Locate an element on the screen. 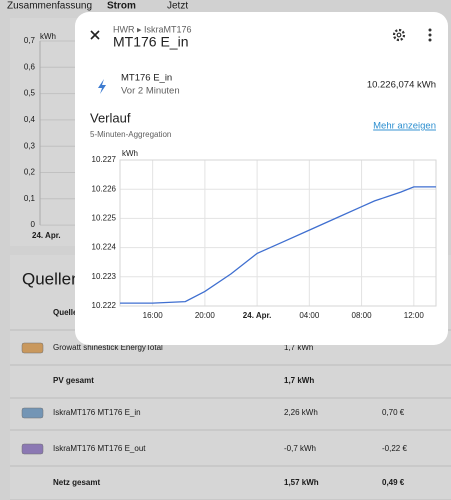 The image size is (451, 500). close-icon is located at coordinates (95, 35).